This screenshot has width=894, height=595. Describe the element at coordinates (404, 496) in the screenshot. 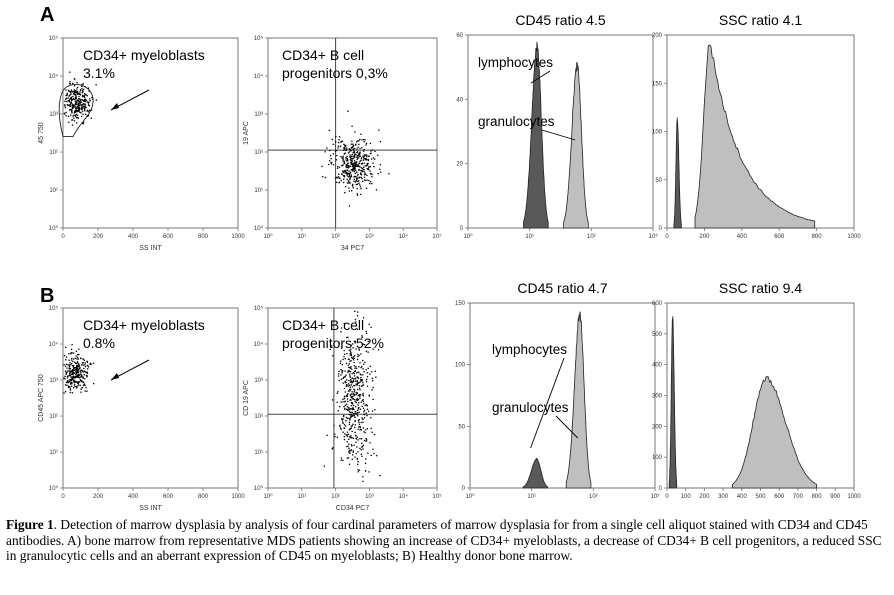

I see `x-tick-label: 10⁴` at that location.